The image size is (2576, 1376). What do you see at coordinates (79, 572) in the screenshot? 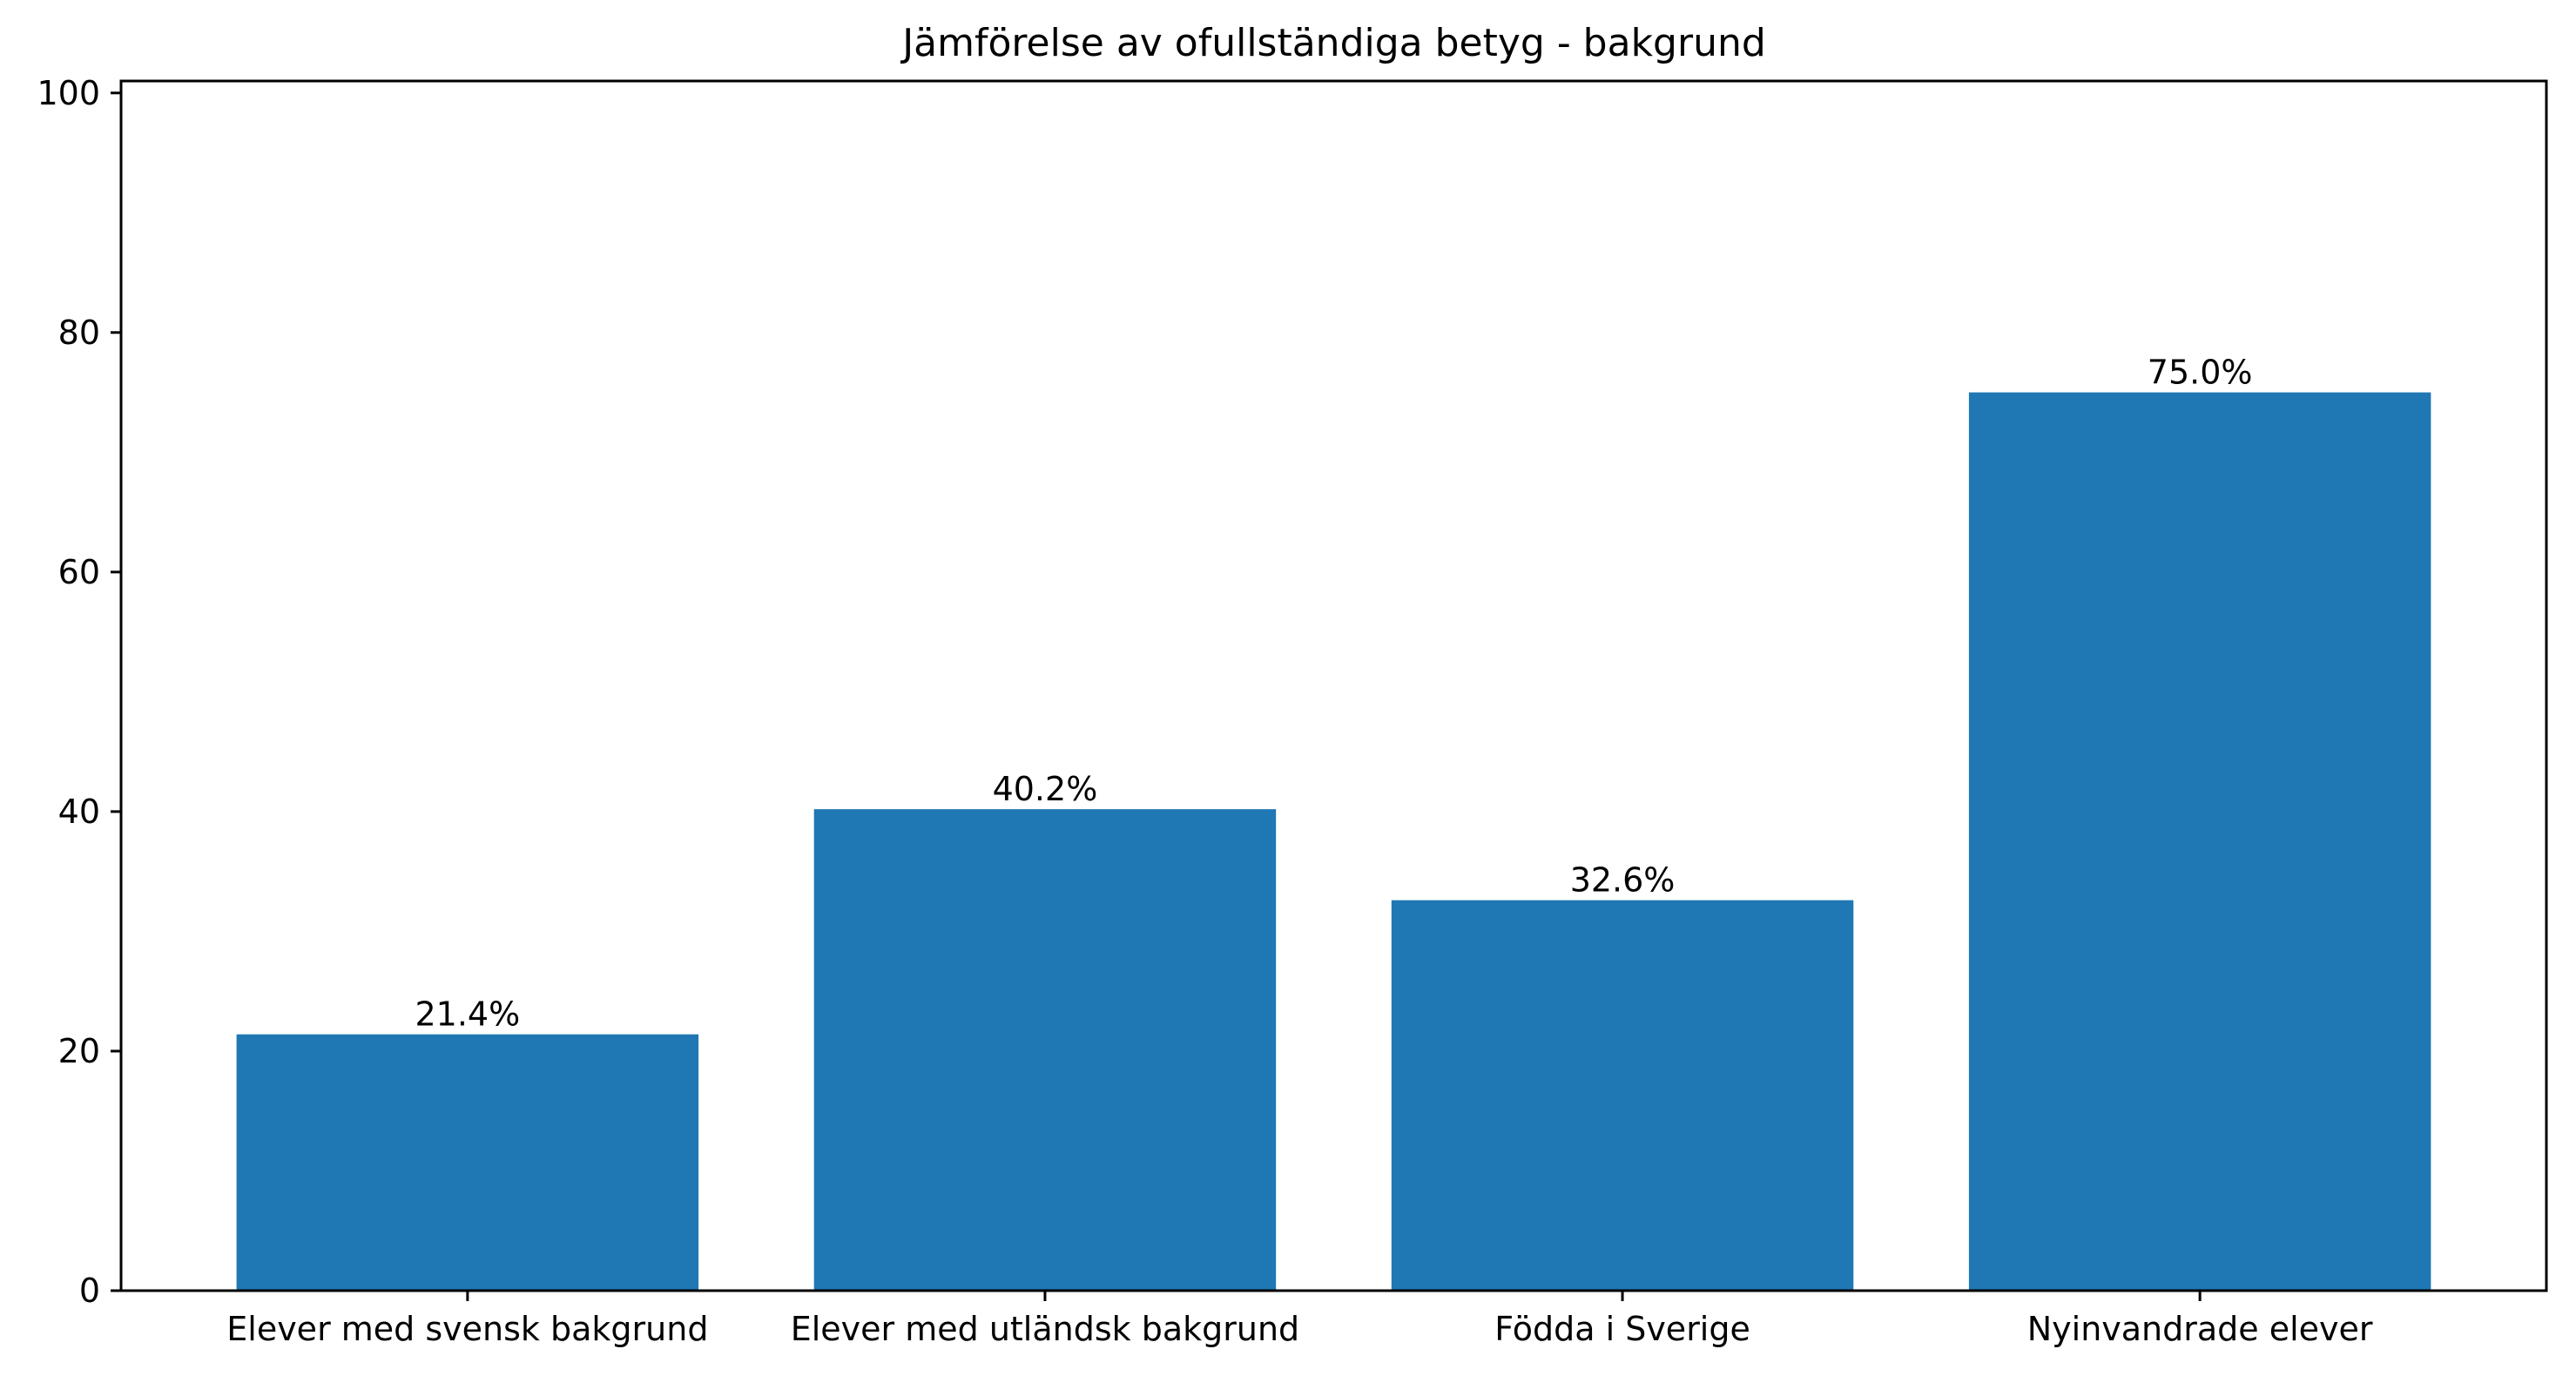
I see `y-tick-label-60: 60` at bounding box center [79, 572].